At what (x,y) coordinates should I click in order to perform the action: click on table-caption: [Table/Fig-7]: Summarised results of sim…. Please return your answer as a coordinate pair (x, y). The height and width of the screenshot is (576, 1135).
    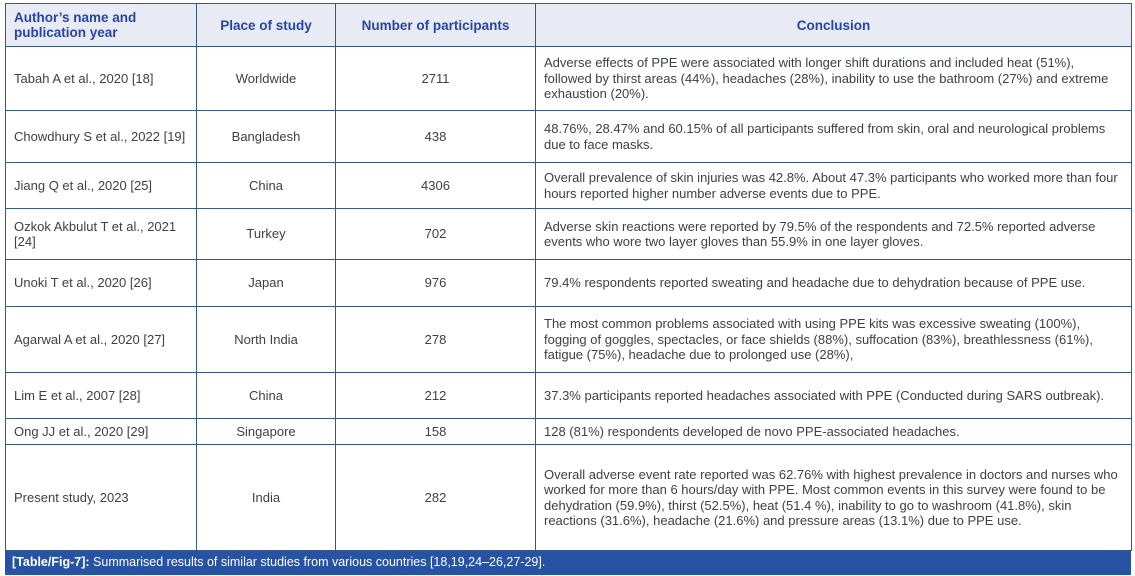
    Looking at the image, I should click on (568, 563).